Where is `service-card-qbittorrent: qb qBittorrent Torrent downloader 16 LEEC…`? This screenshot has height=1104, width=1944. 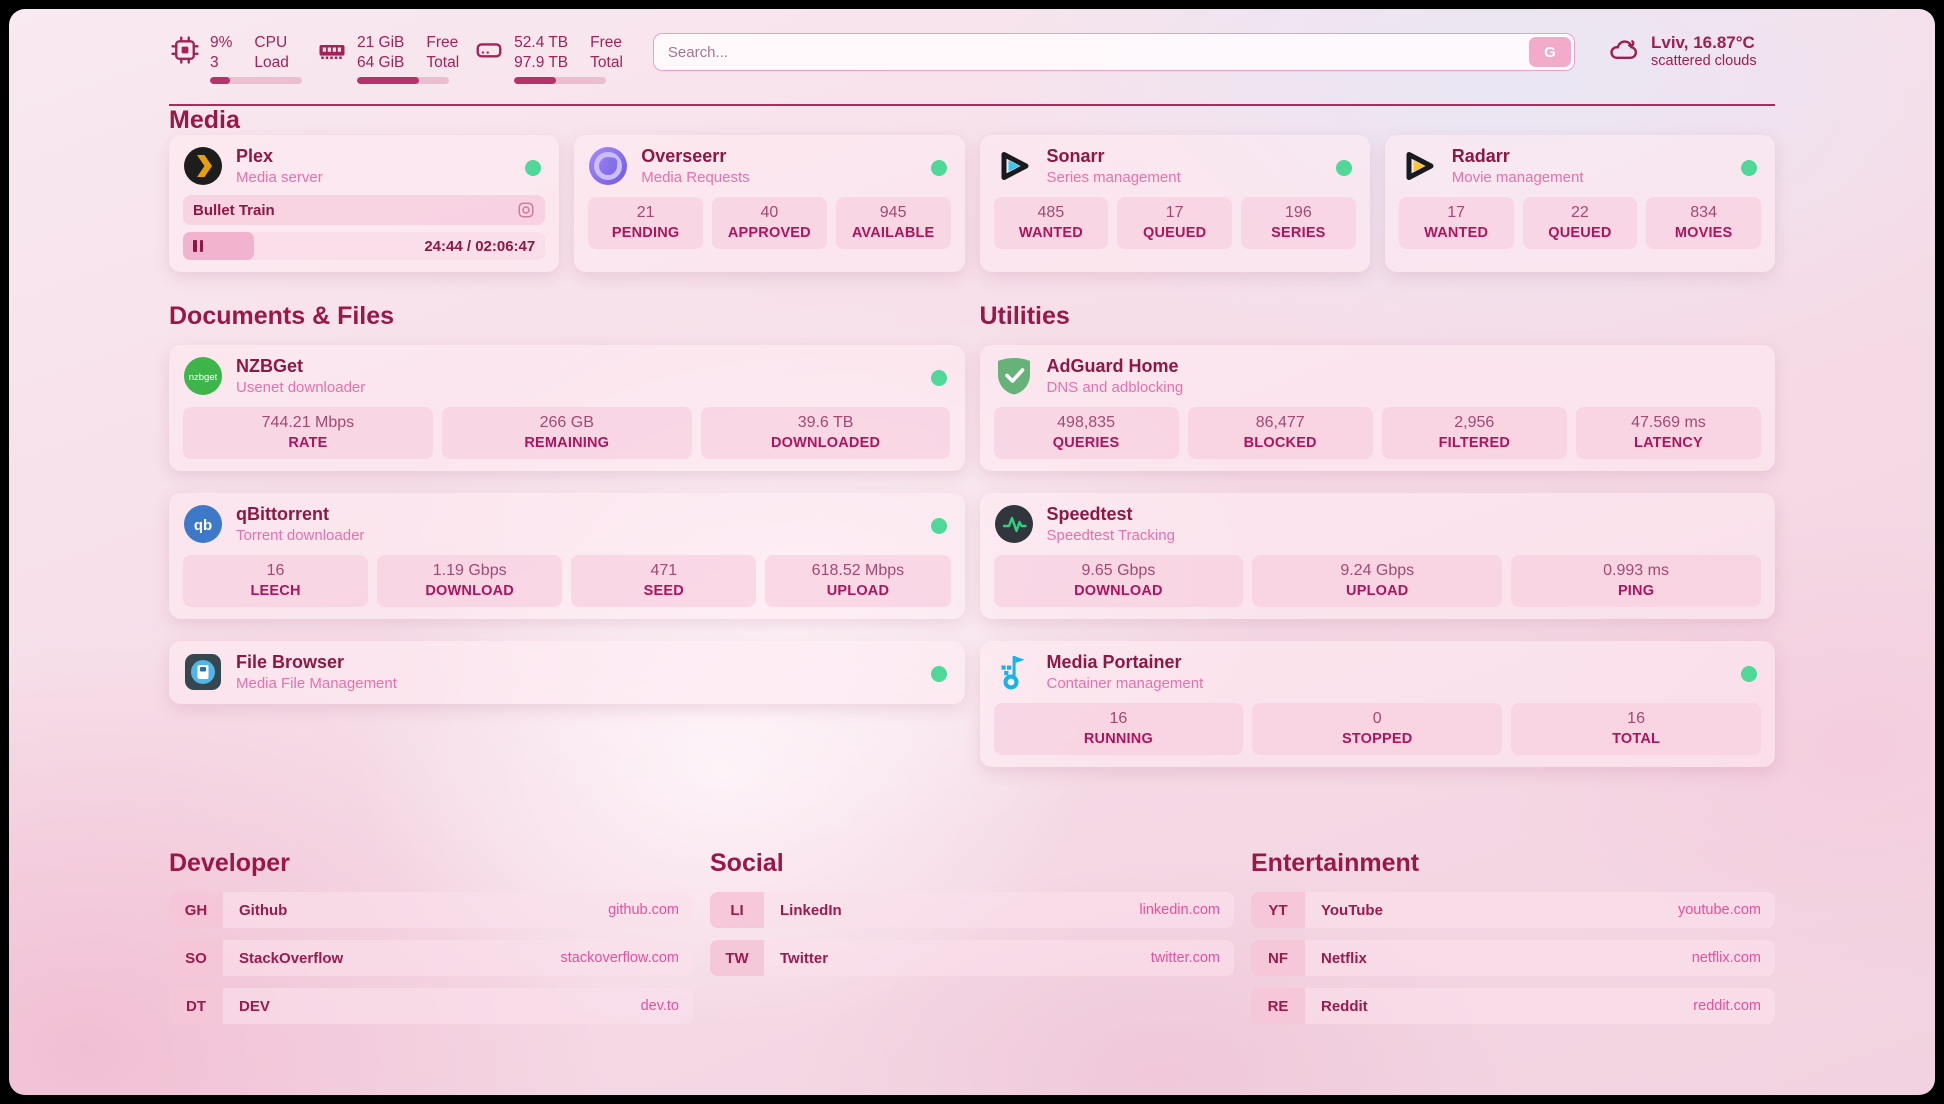
service-card-qbittorrent: qb qBittorrent Torrent downloader 16 LEEC… is located at coordinates (567, 556).